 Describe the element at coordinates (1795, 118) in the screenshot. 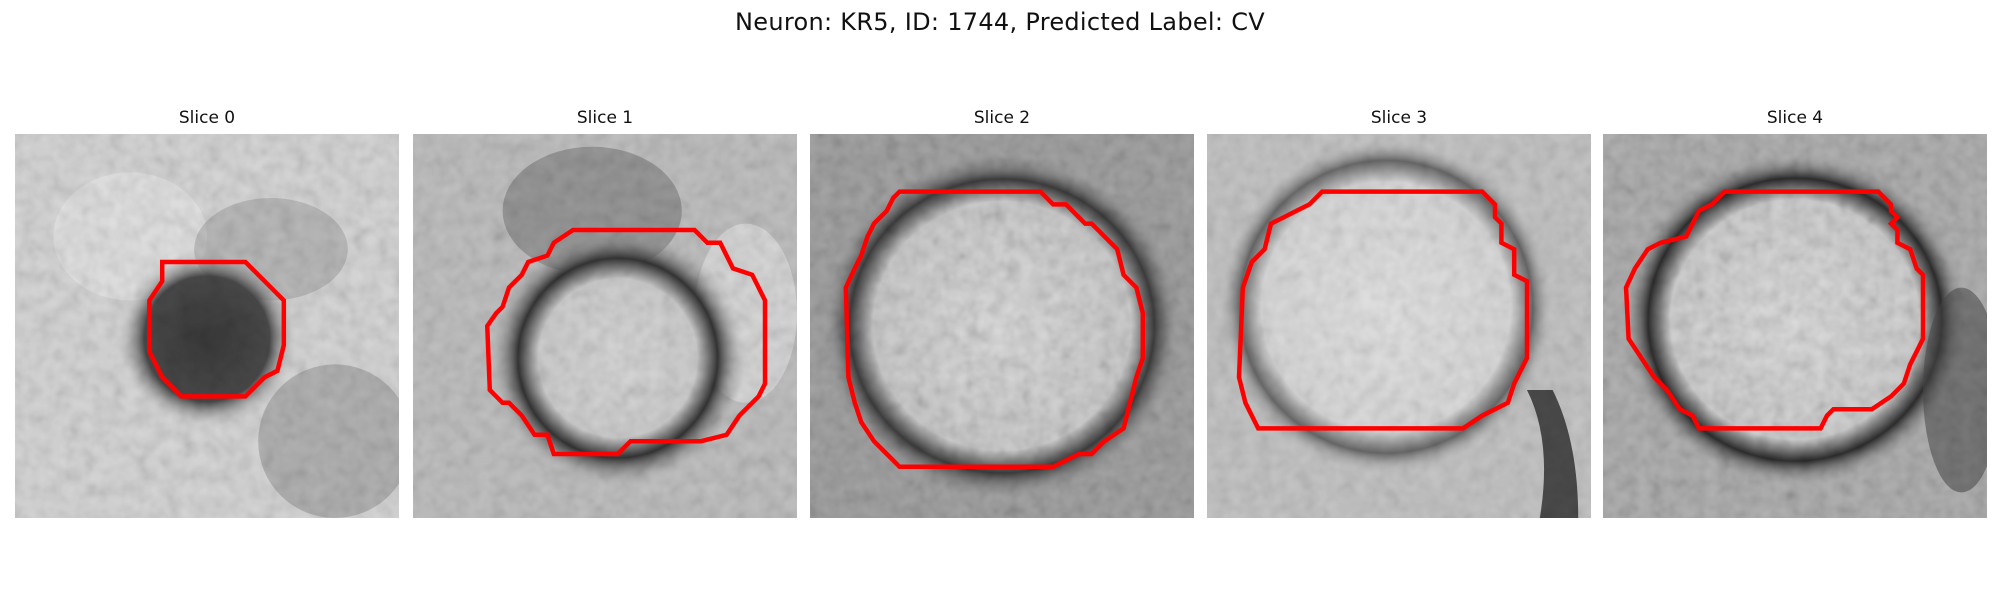

I see `slice-title-4: Slice 4` at that location.